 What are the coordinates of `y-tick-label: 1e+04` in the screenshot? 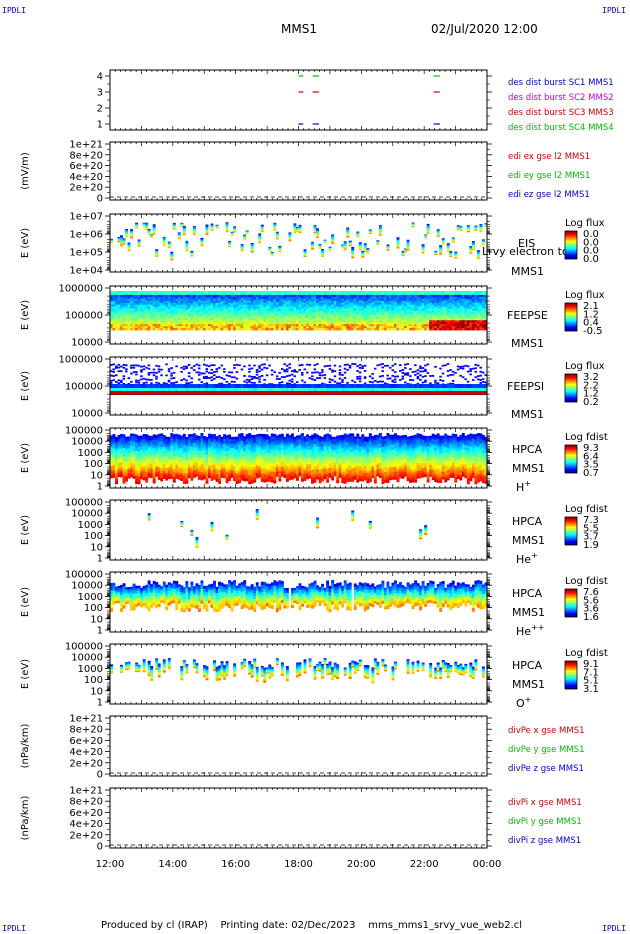 It's located at (86, 271).